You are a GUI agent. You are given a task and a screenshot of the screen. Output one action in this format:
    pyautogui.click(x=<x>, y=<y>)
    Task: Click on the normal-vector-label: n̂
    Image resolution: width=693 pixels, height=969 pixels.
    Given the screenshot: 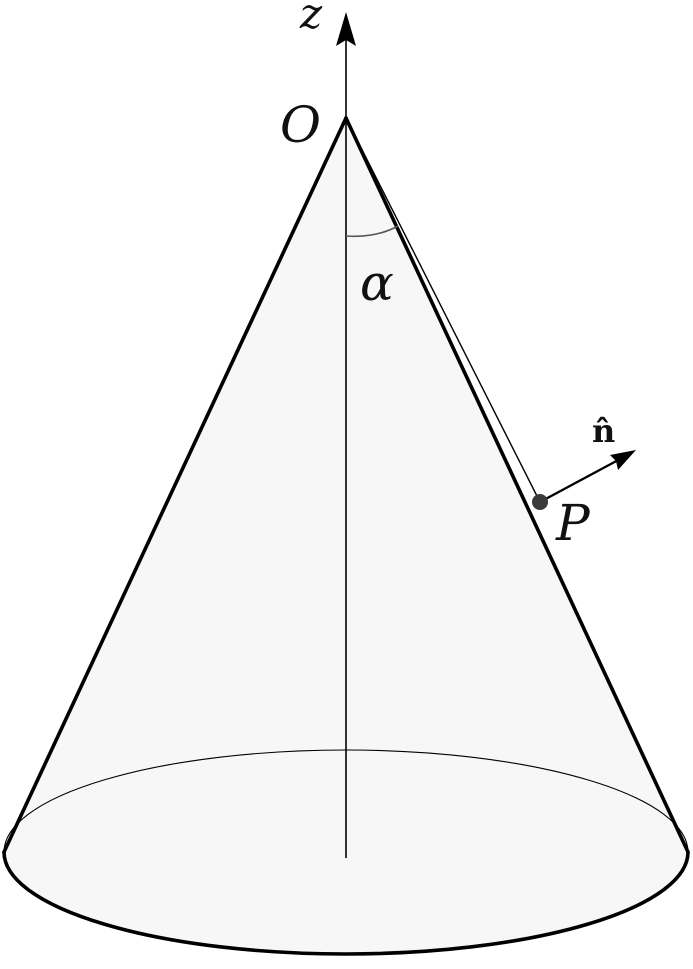 What is the action you would take?
    pyautogui.click(x=603, y=431)
    